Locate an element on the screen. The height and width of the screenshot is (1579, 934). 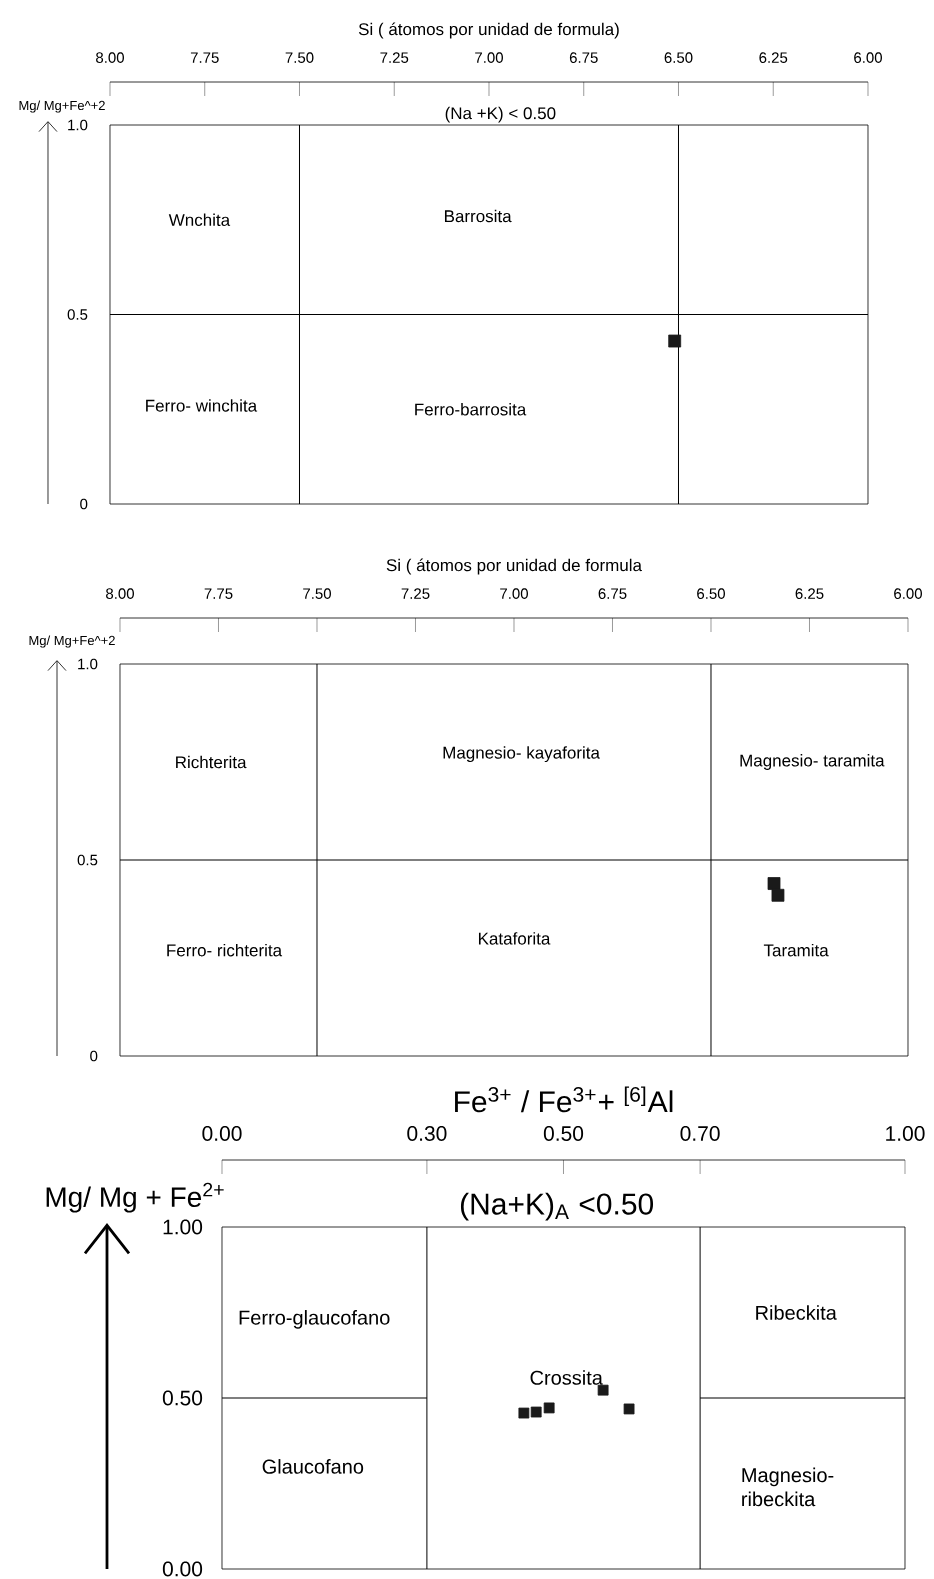
x-tick-label: 0.30 is located at coordinates (427, 1133).